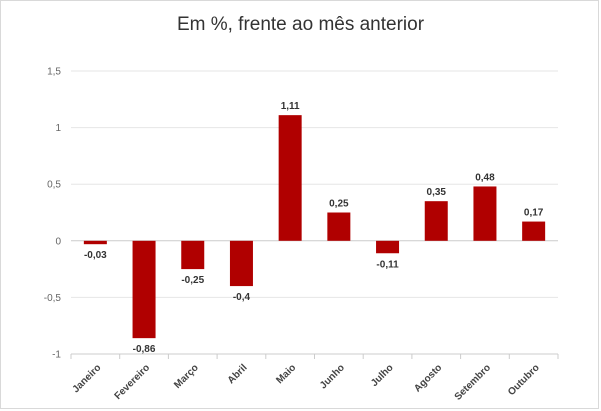 The height and width of the screenshot is (411, 601). Describe the element at coordinates (242, 297) in the screenshot. I see `data-label: -0,4` at that location.